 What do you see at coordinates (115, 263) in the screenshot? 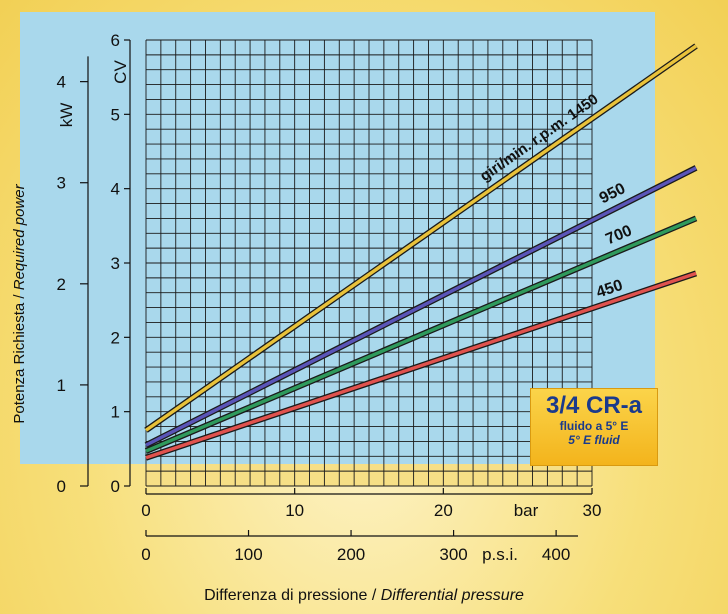
I see `cv-tick-label: 3` at bounding box center [115, 263].